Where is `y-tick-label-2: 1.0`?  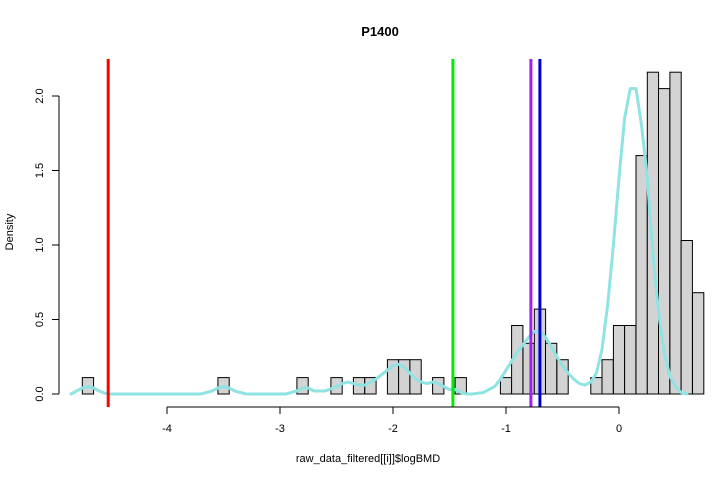
y-tick-label-2: 1.0 is located at coordinates (40, 244).